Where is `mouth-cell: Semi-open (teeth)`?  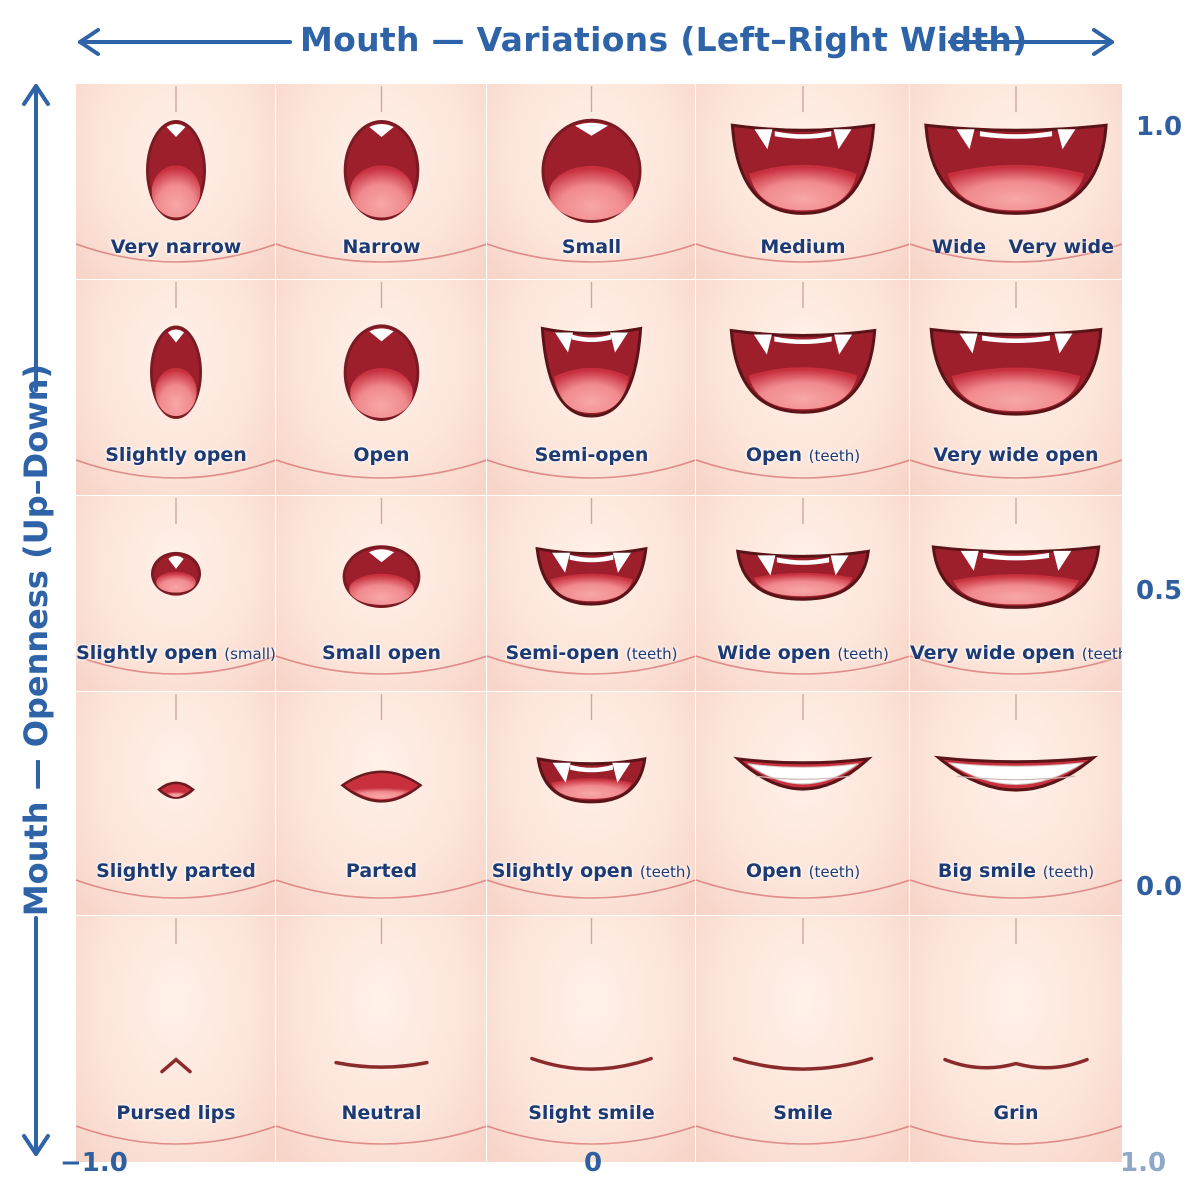 mouth-cell: Semi-open (teeth) is located at coordinates (591, 594).